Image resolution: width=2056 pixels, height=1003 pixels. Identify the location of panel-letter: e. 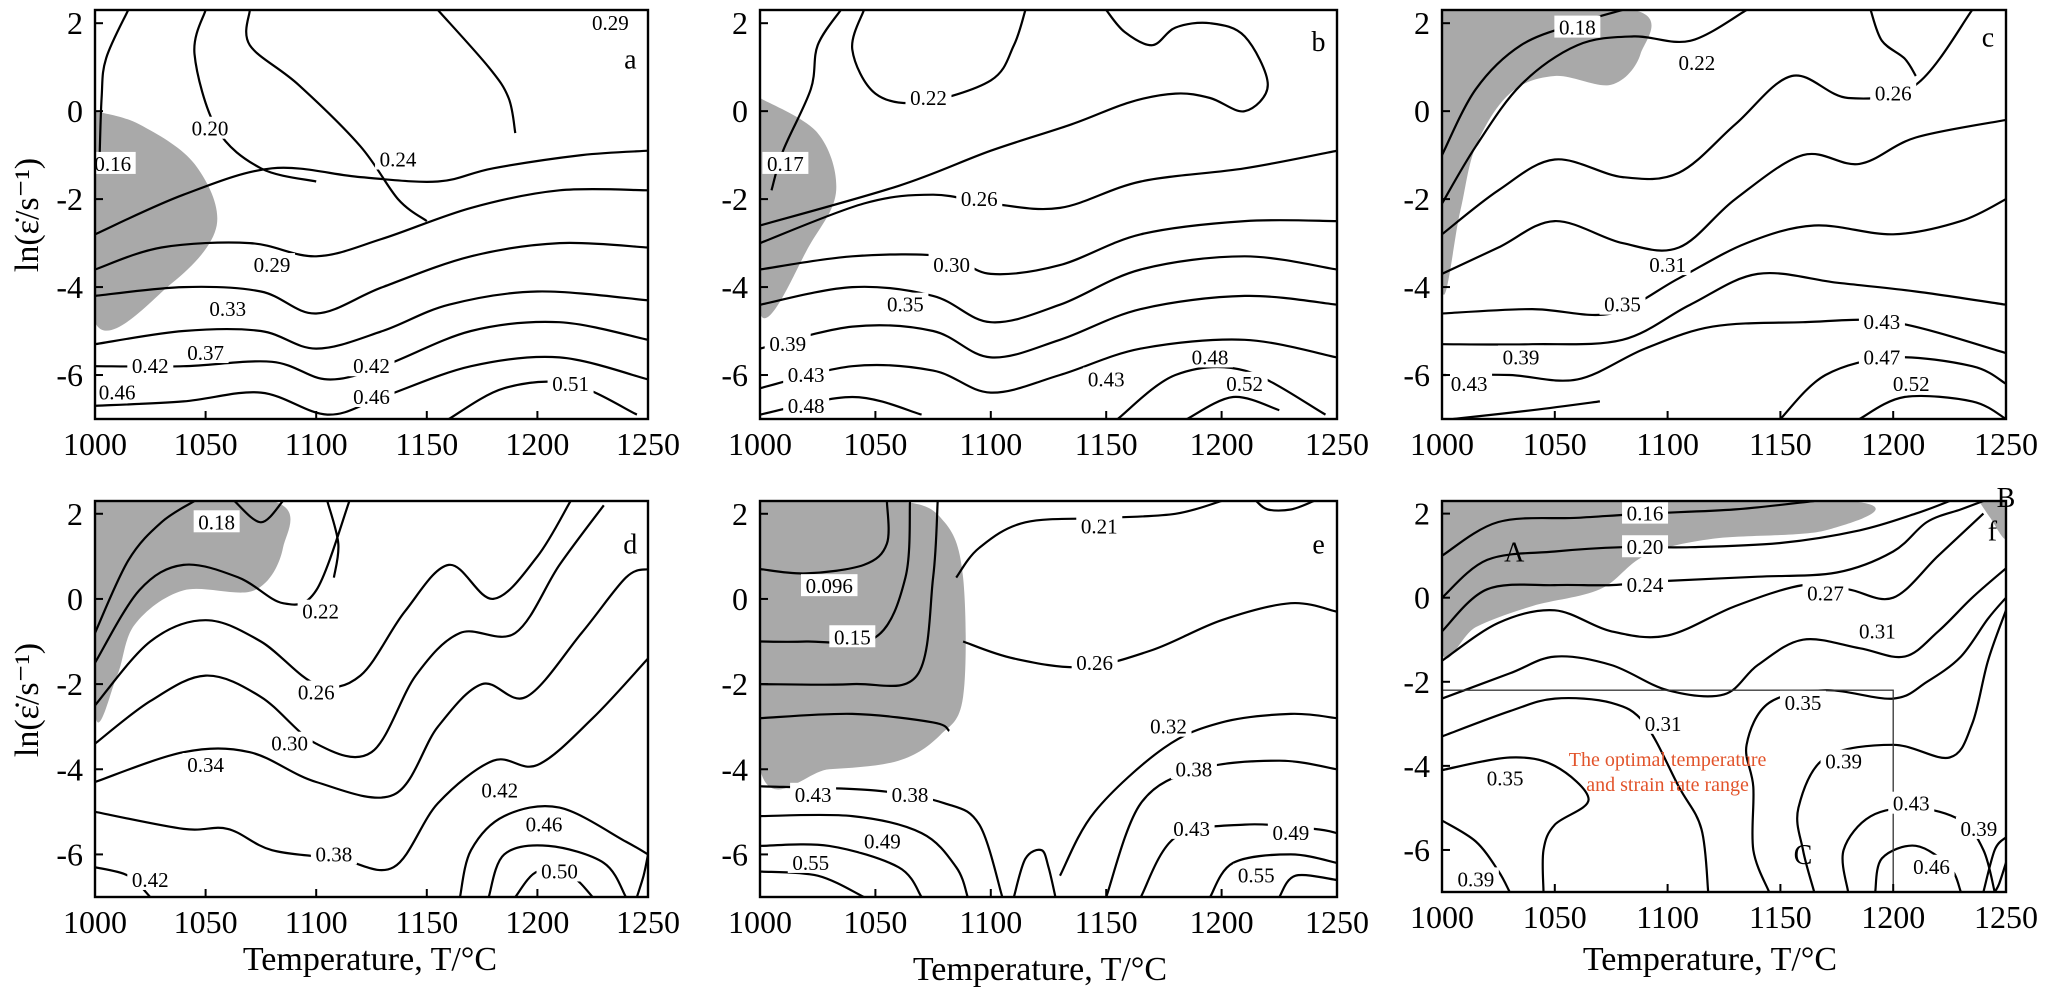
(1318, 545).